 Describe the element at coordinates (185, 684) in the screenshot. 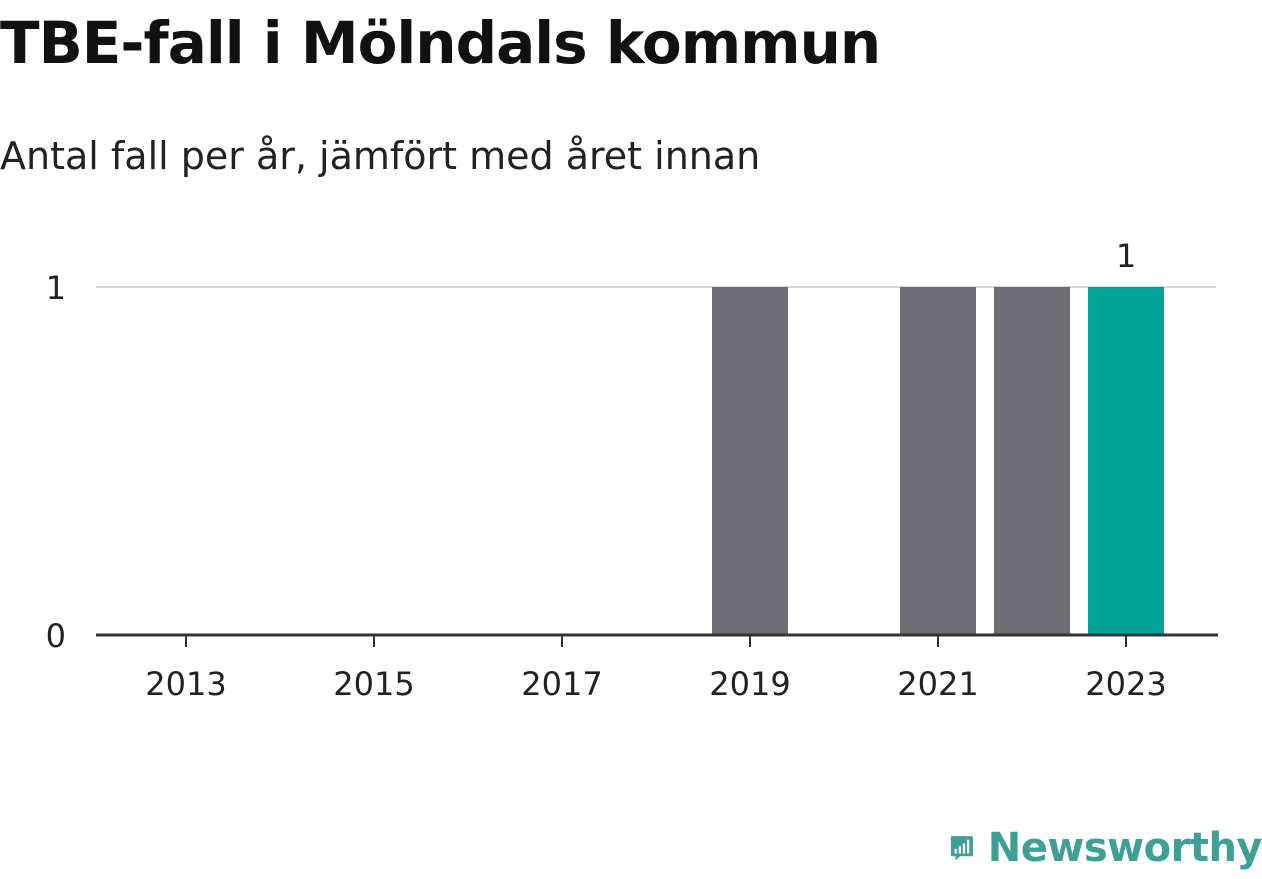

I see `x-tick-label-2013: 2013` at that location.